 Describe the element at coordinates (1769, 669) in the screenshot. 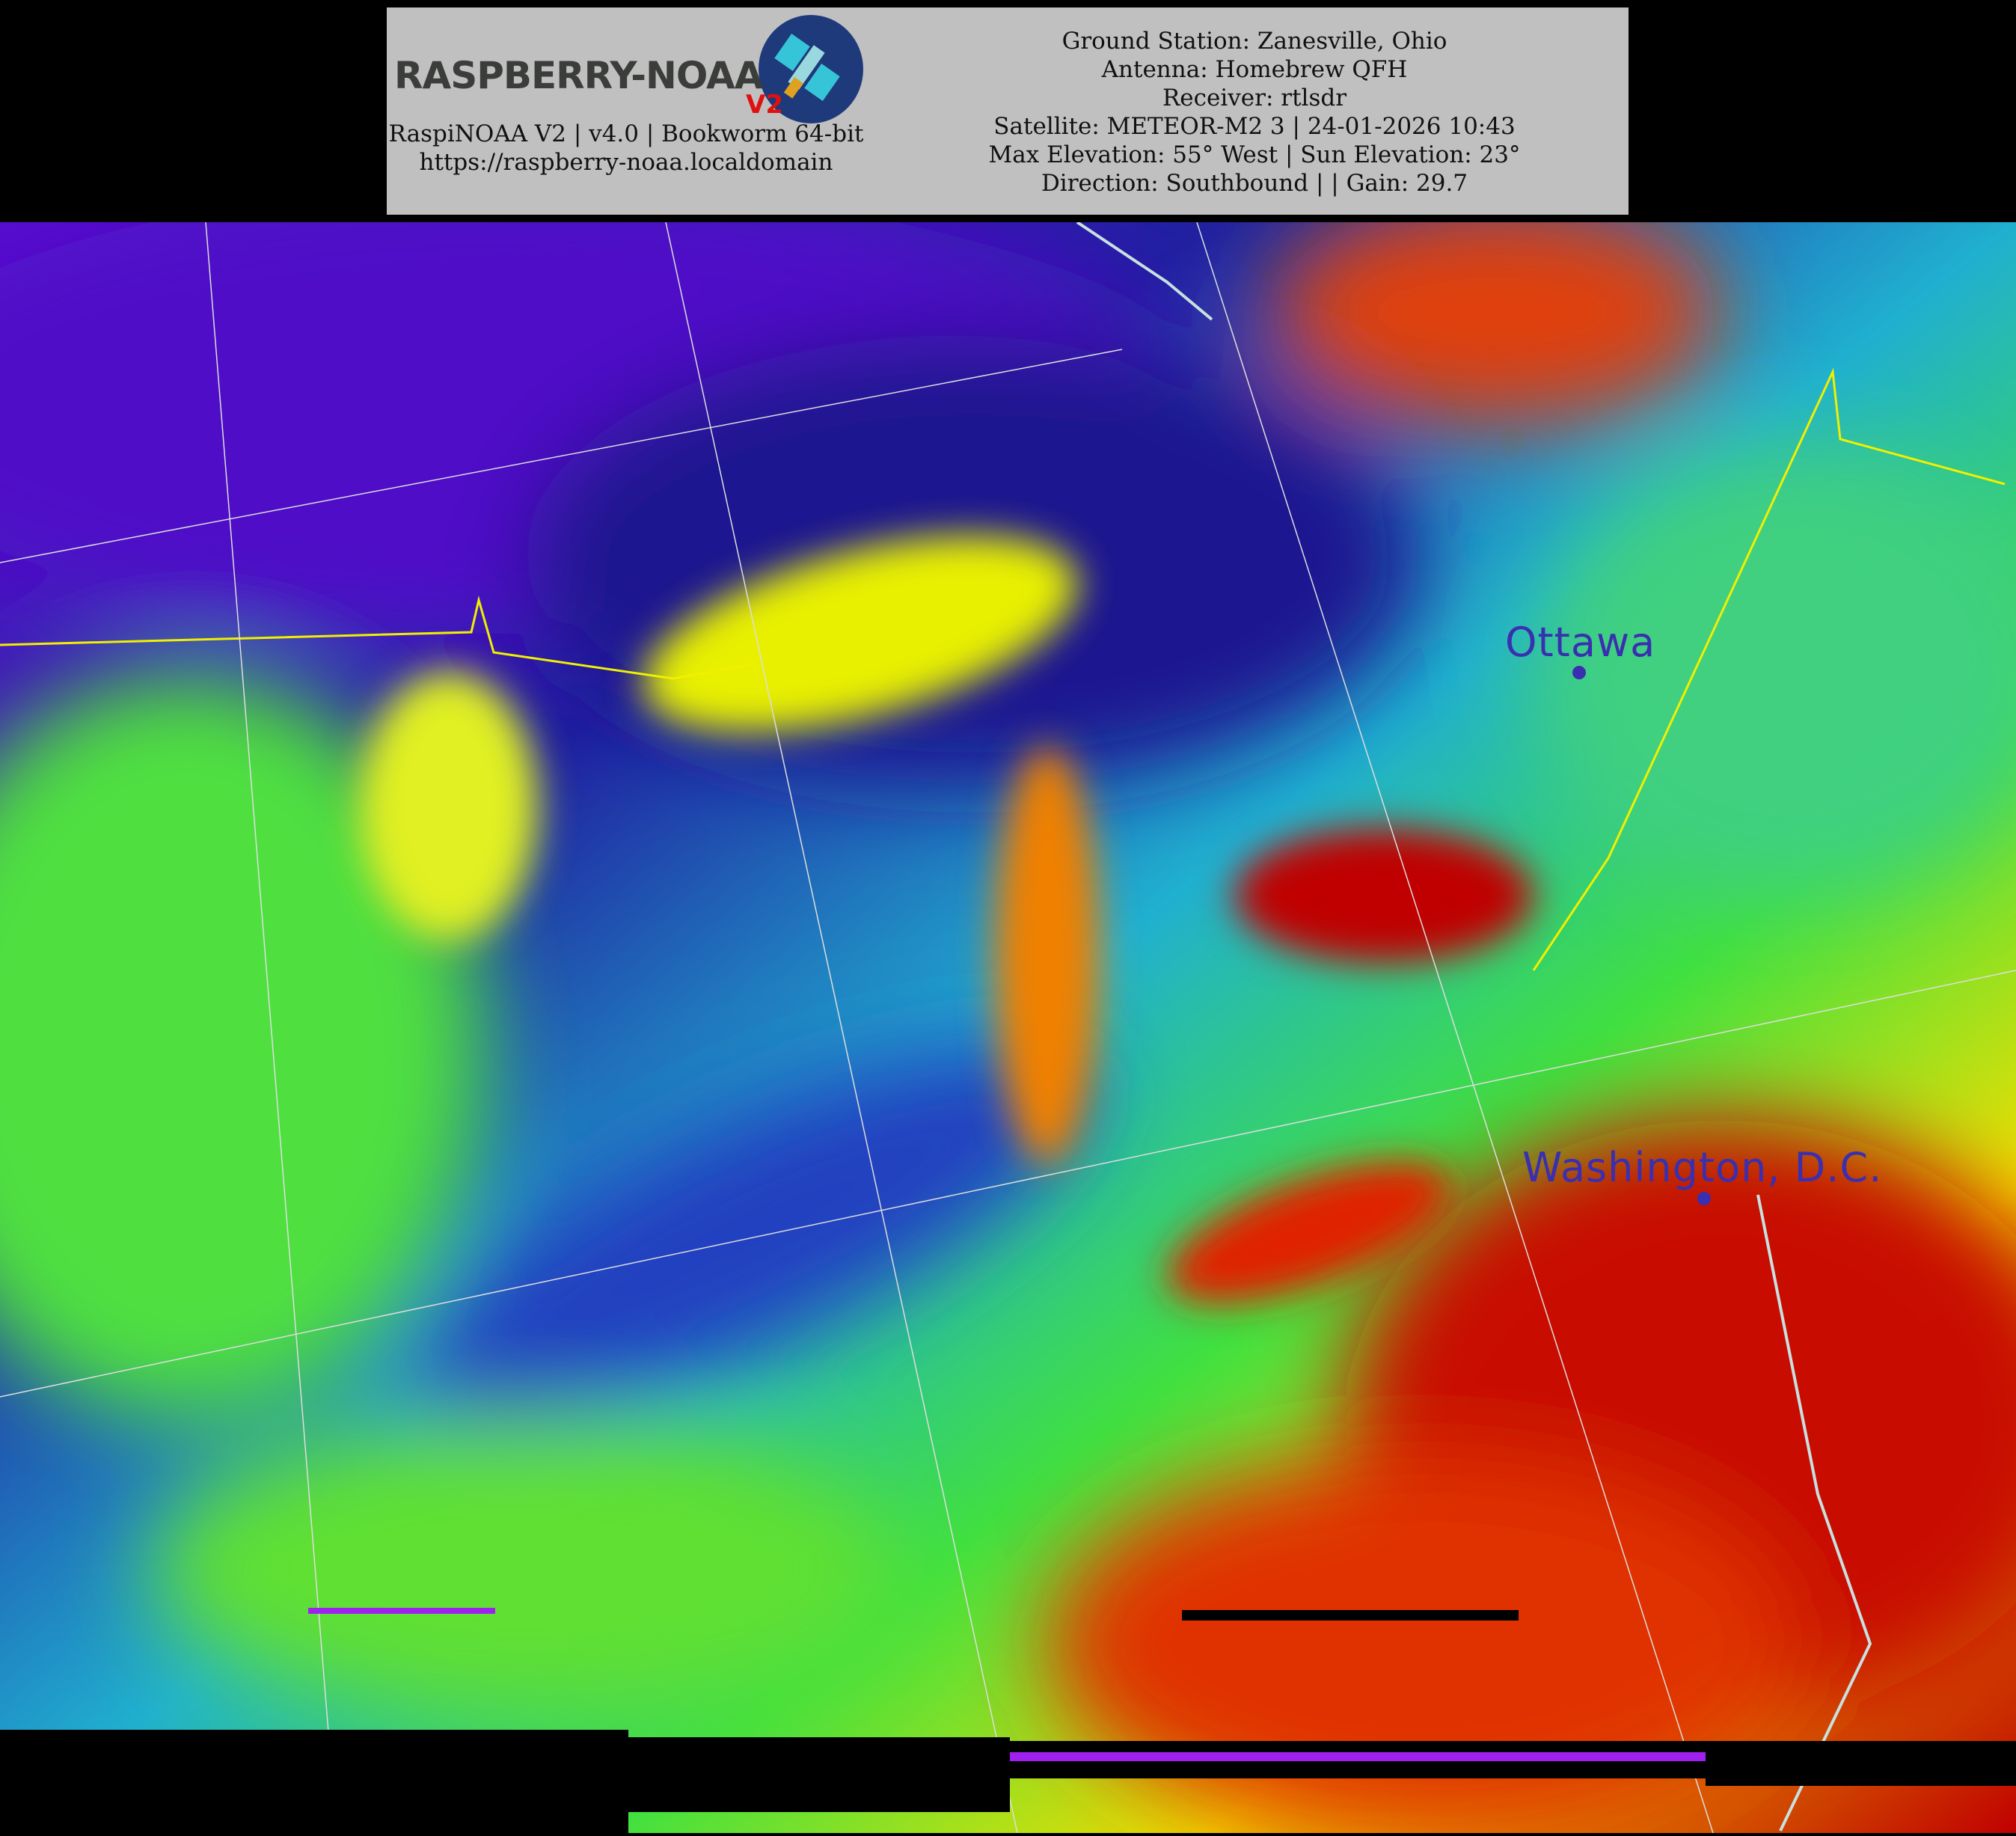

I see `province-border` at that location.